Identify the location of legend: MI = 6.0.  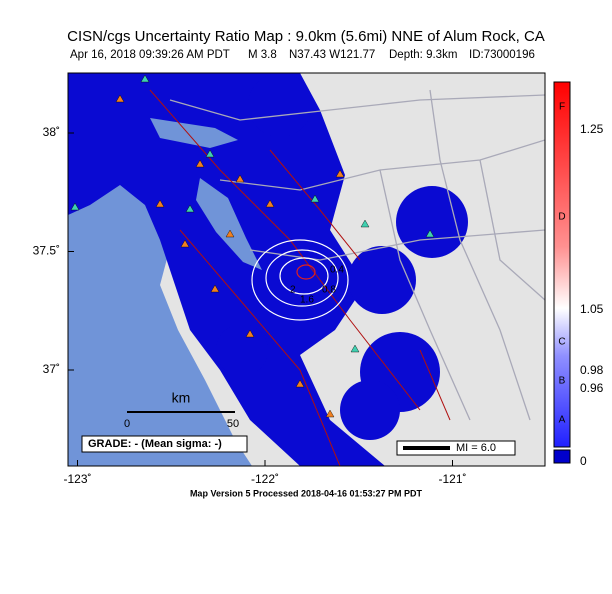
(476, 448).